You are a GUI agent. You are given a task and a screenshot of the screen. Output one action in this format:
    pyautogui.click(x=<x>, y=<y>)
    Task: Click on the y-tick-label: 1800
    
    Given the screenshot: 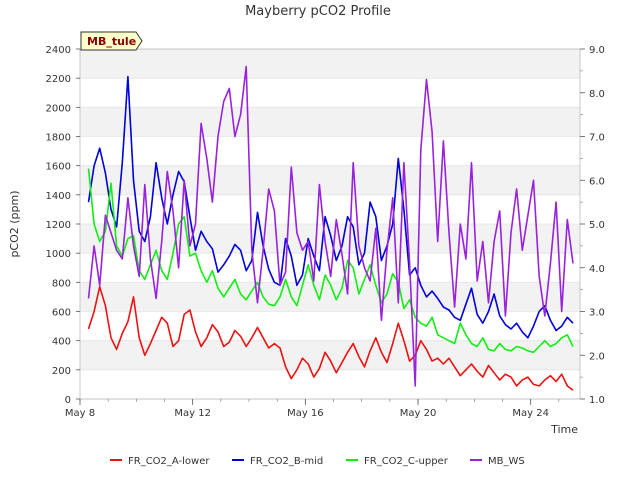 What is the action you would take?
    pyautogui.click(x=58, y=138)
    